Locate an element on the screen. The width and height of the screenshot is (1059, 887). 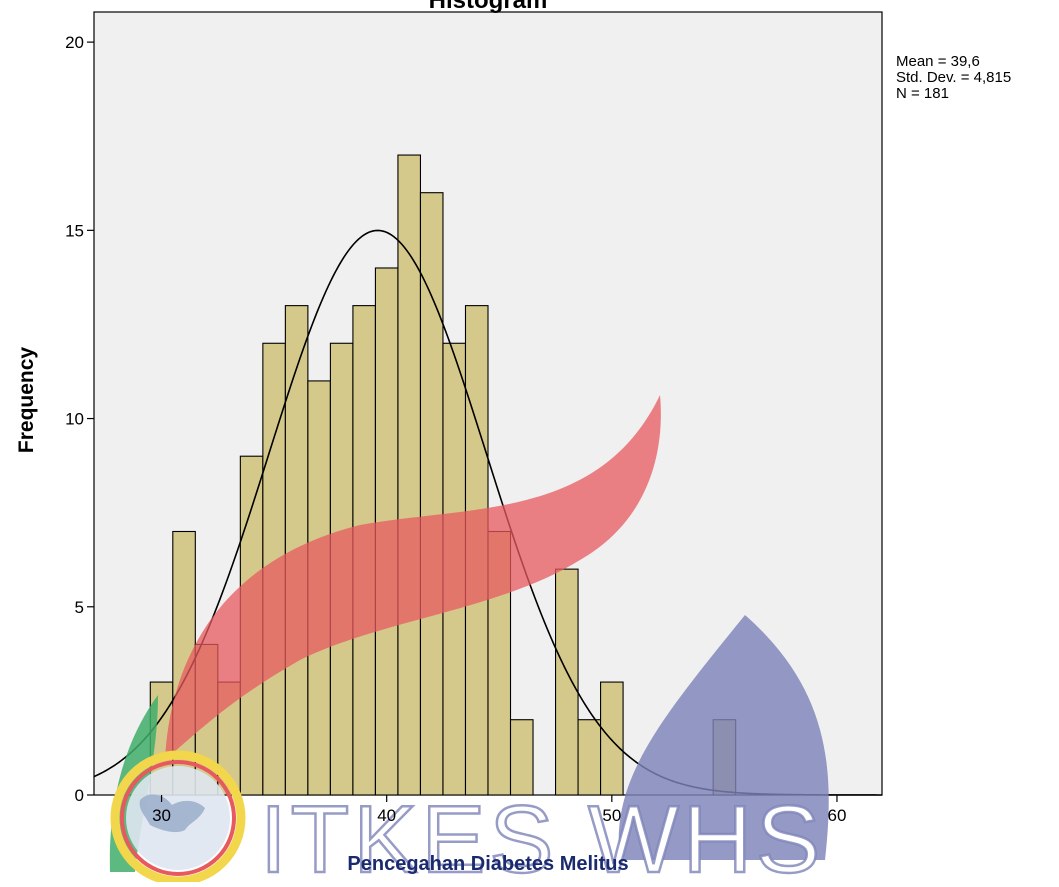
stat-mean: Mean = 39,6 is located at coordinates (938, 61).